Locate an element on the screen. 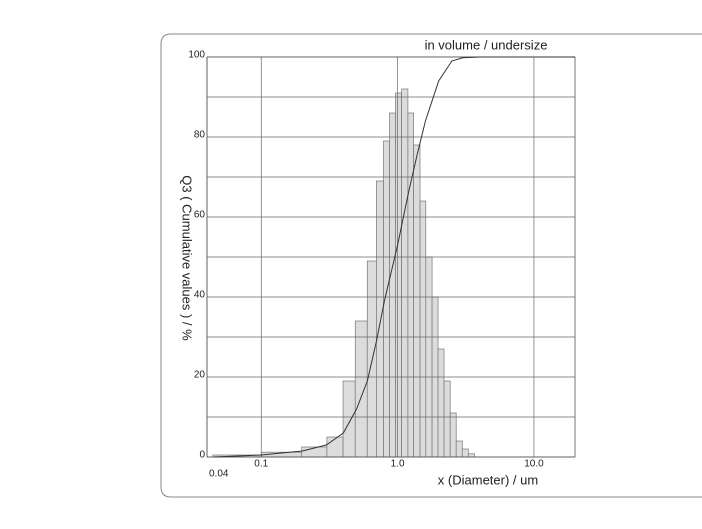 This screenshot has width=702, height=529. y-tick-label: 60 is located at coordinates (200, 215).